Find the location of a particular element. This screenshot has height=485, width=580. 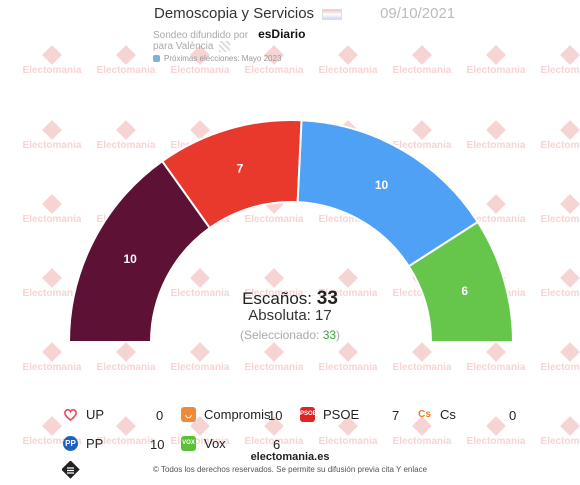

subtitle-region: para València is located at coordinates (192, 47).